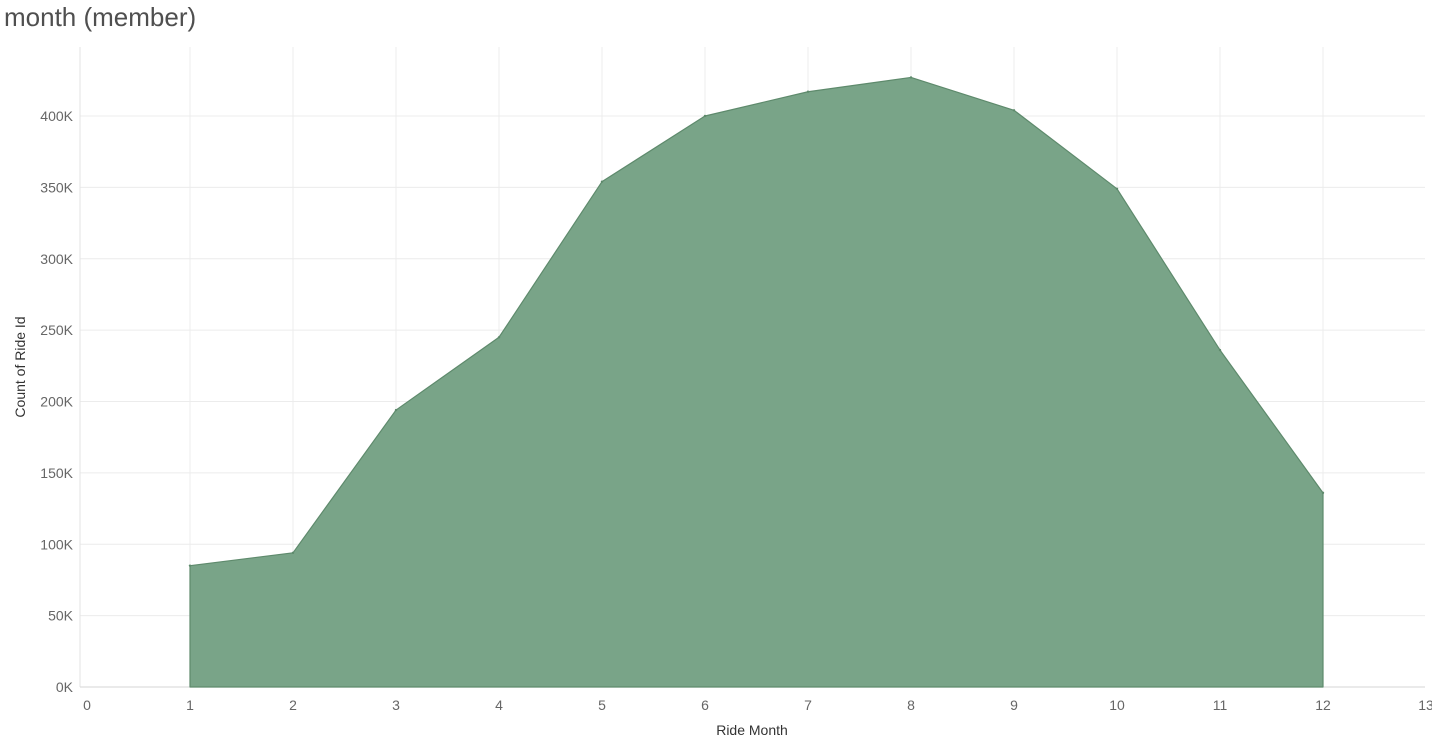  What do you see at coordinates (1323, 705) in the screenshot?
I see `x-tick-label: 12` at bounding box center [1323, 705].